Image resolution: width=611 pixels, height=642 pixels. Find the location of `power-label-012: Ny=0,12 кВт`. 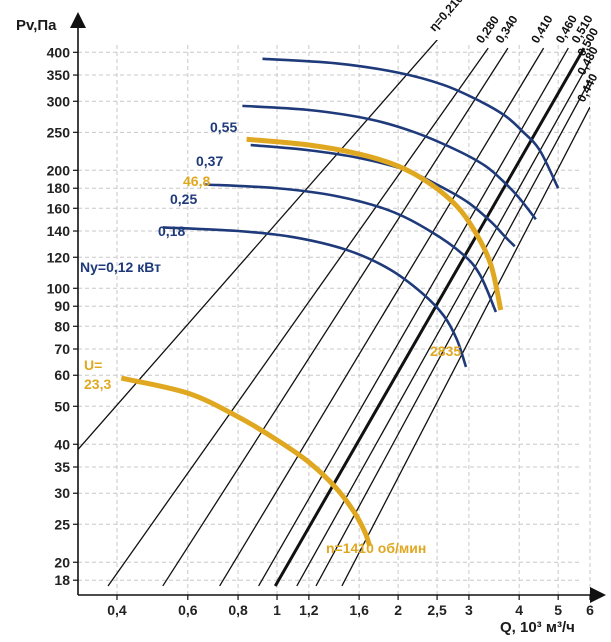

power-label-012: Ny=0,12 кВт is located at coordinates (120, 267).